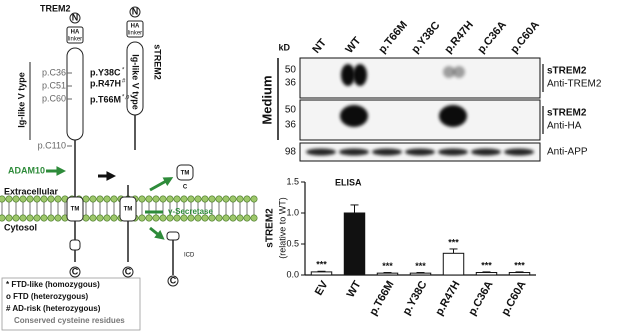  What do you see at coordinates (54, 85) in the screenshot?
I see `label: p.C51` at bounding box center [54, 85].